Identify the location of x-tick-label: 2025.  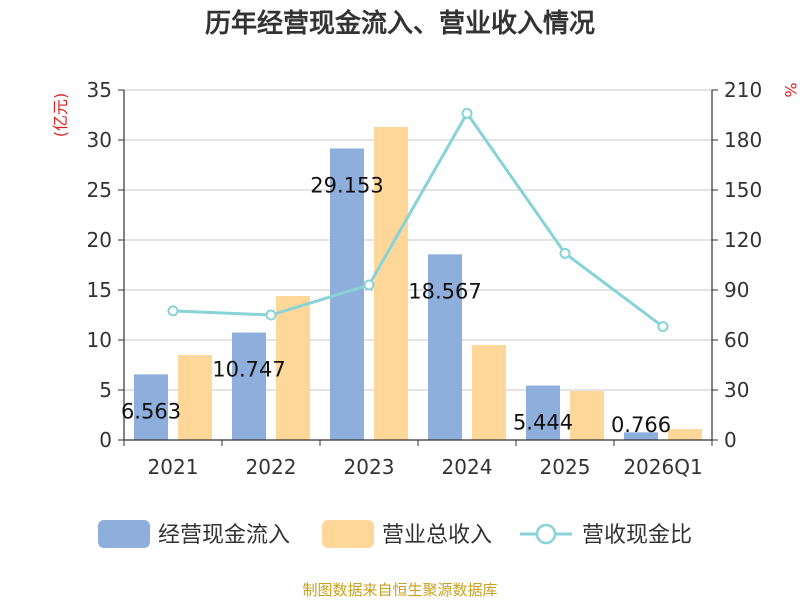
(565, 467).